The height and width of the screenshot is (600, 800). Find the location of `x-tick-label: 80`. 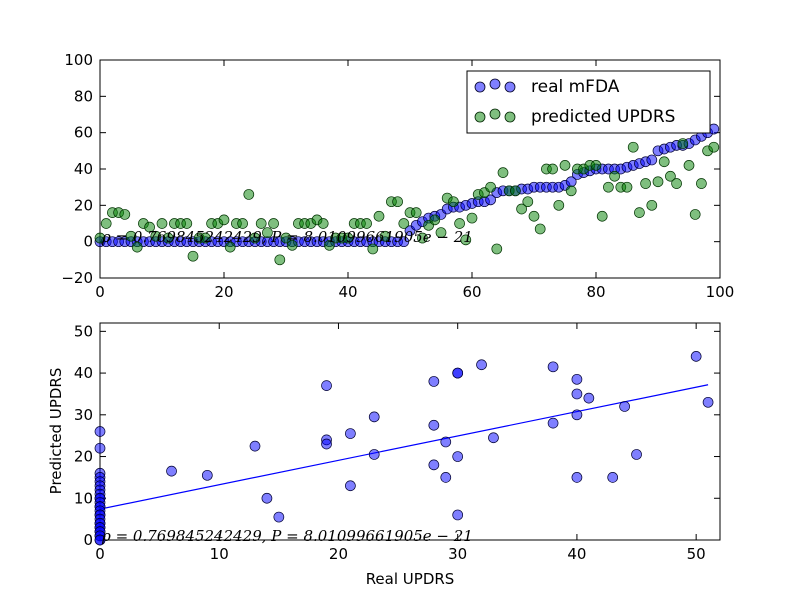

x-tick-label: 80 is located at coordinates (595, 292).